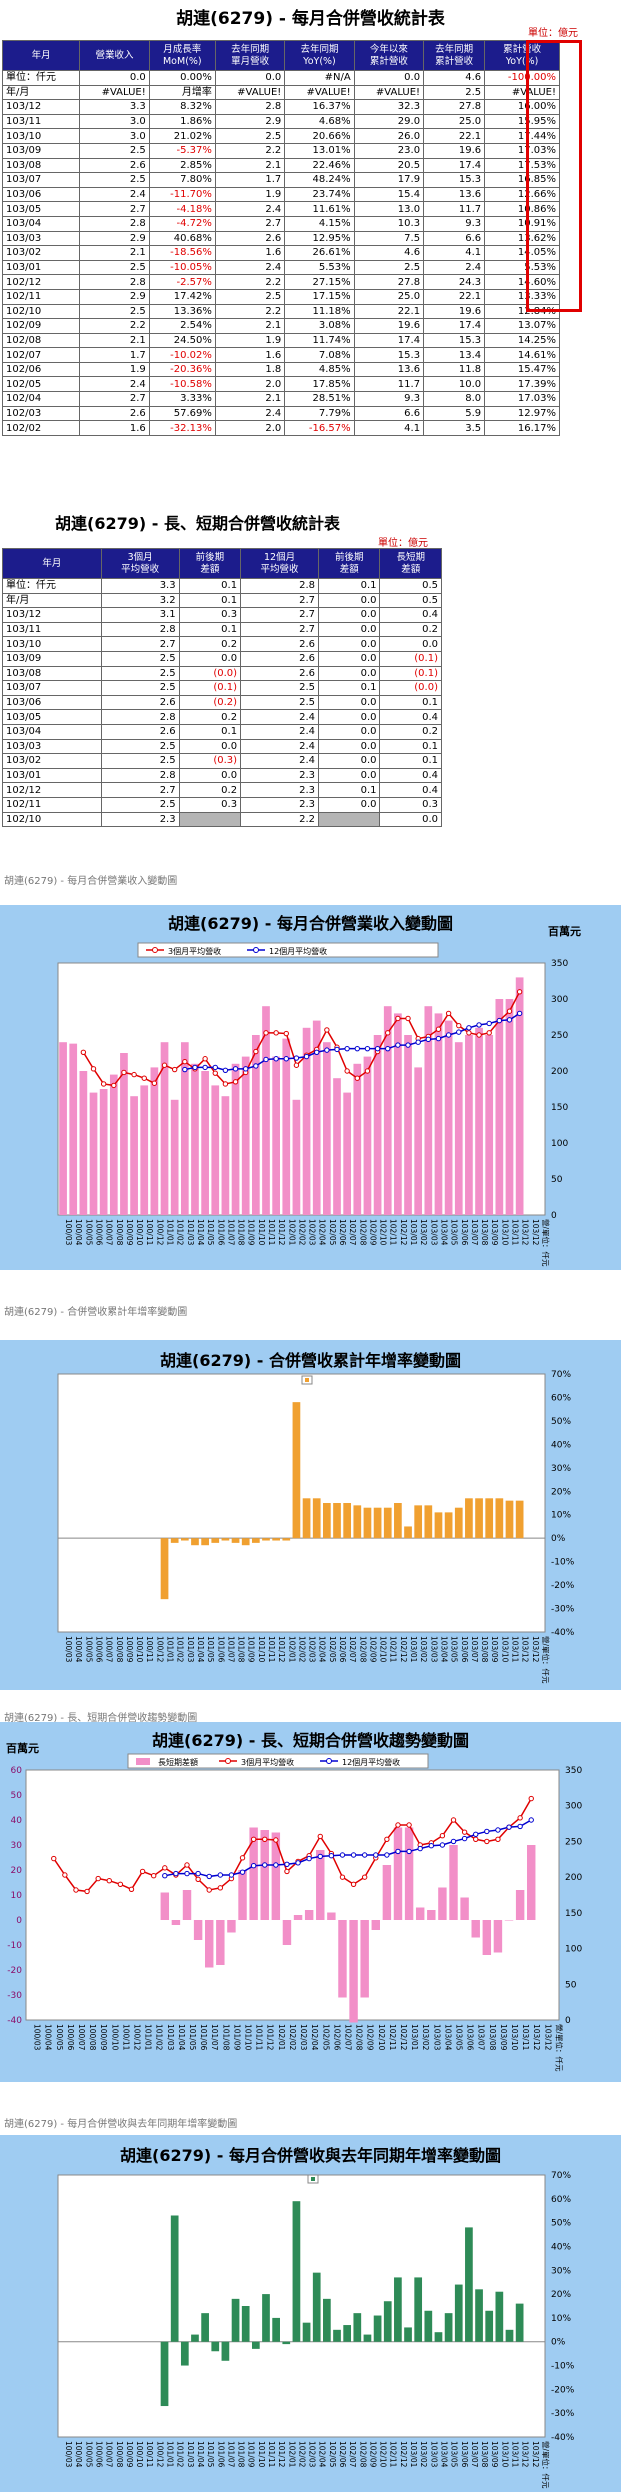  What do you see at coordinates (200, 2454) in the screenshot?
I see `x-tick-label: 101/04` at bounding box center [200, 2454].